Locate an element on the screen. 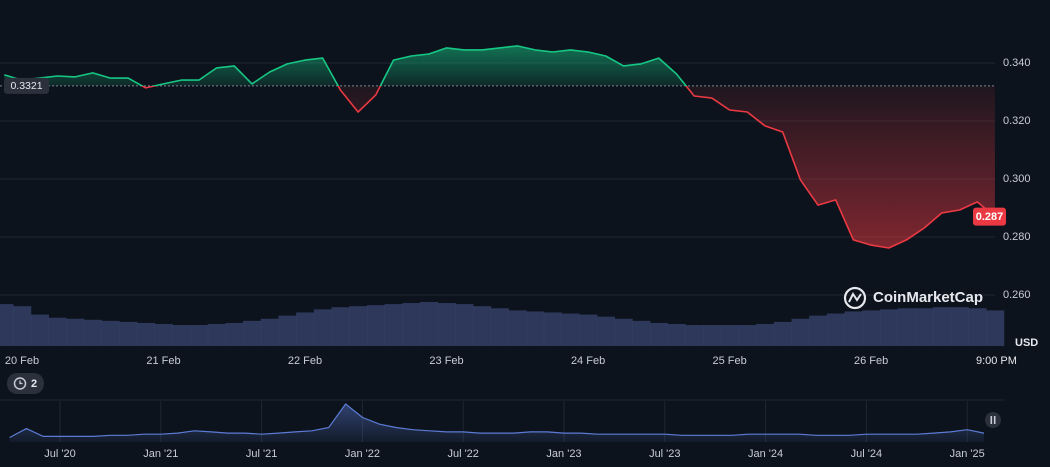  navigator-label: Jan '21 is located at coordinates (160, 454).